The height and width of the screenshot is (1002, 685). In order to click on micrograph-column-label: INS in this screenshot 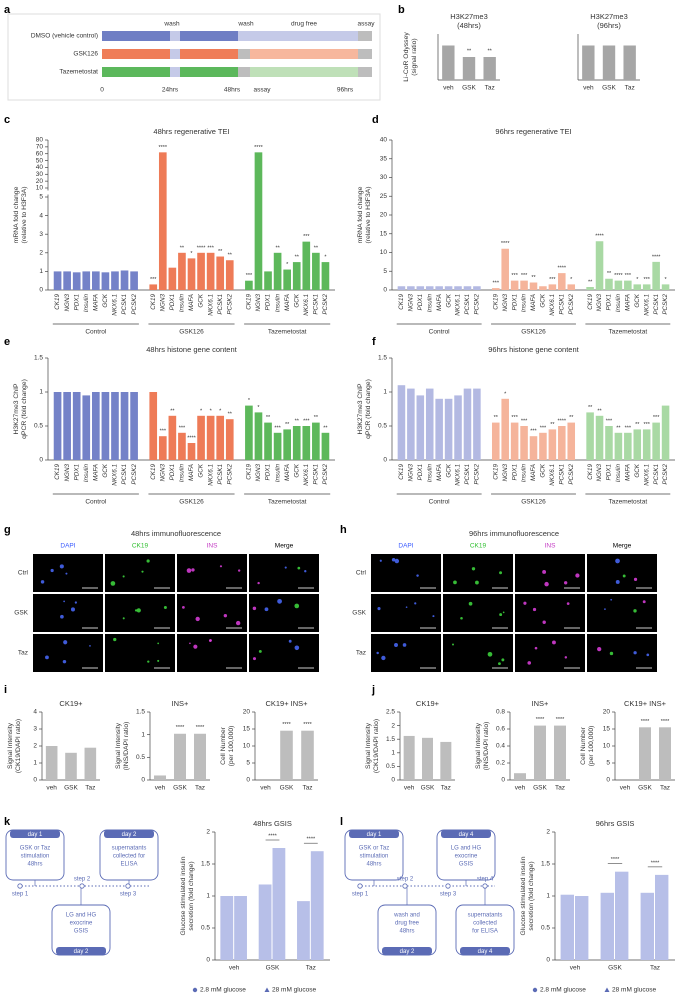, I will do `click(551, 546)`.